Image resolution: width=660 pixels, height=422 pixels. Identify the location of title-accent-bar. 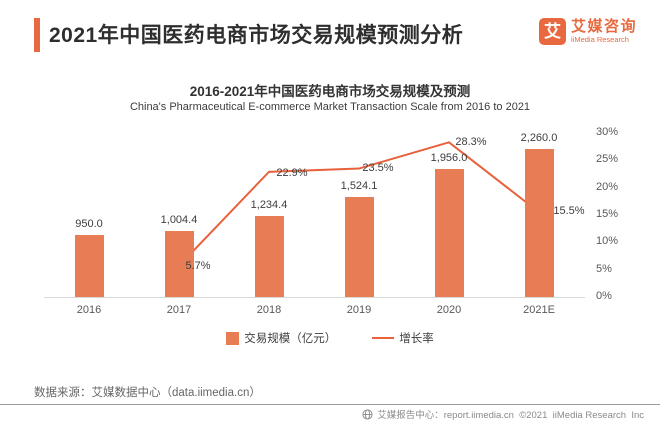
(37, 35).